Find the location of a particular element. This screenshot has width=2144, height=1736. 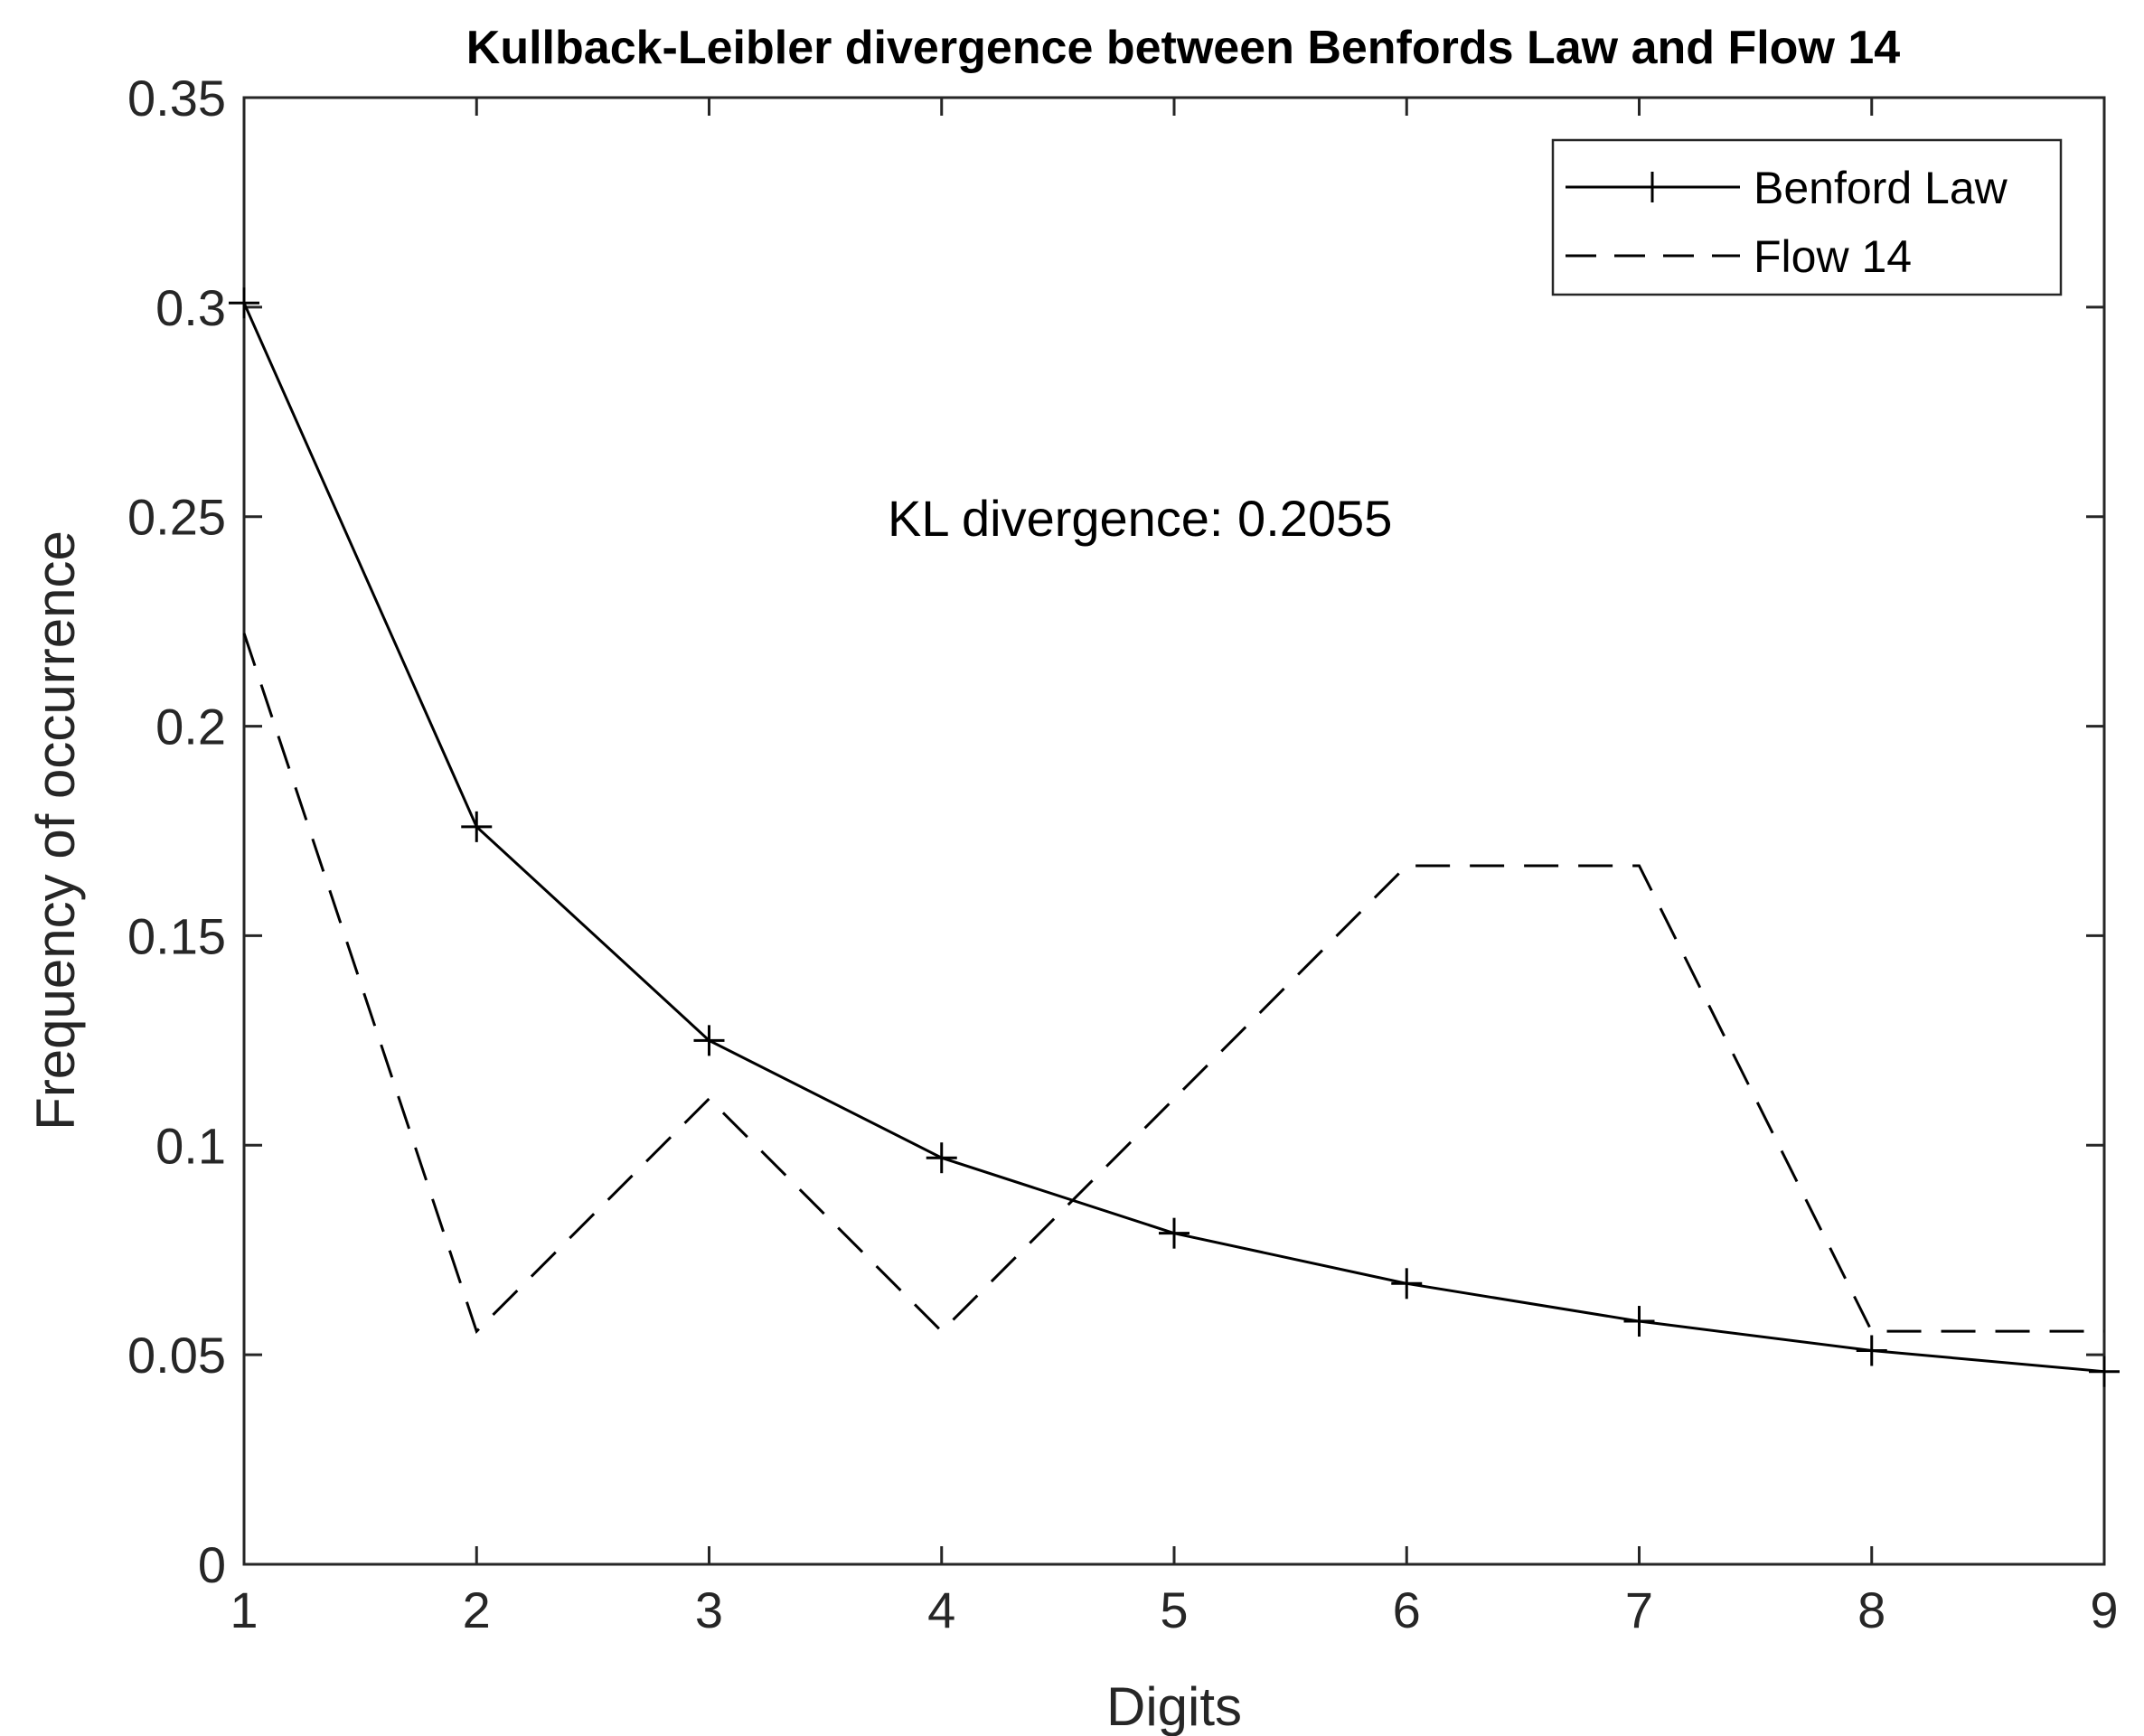

legend: Benford Law Flow 14 is located at coordinates (1807, 217).